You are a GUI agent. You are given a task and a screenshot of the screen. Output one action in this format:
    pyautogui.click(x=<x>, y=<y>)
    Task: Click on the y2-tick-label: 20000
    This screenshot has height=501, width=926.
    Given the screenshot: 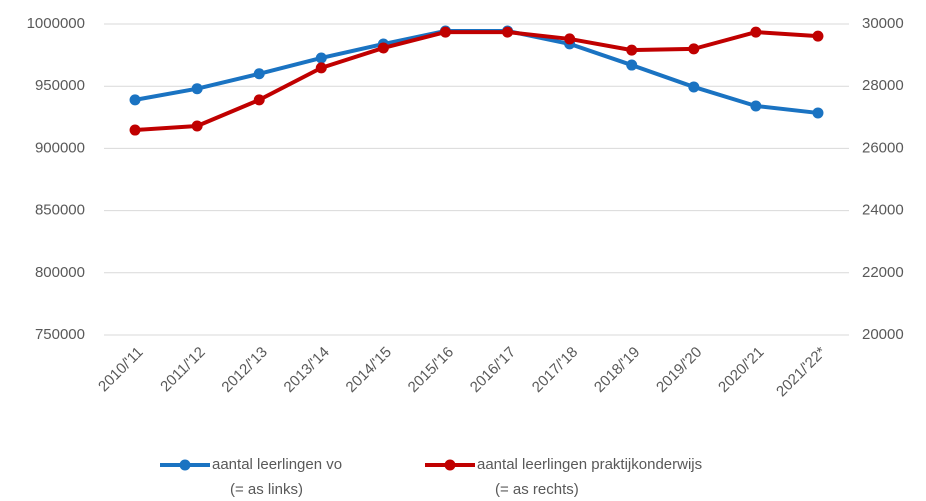 What is the action you would take?
    pyautogui.click(x=883, y=334)
    